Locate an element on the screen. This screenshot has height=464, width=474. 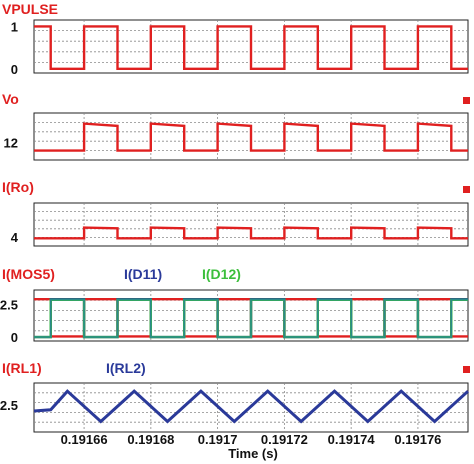
x-tick-label: 0.19172 is located at coordinates (284, 439).